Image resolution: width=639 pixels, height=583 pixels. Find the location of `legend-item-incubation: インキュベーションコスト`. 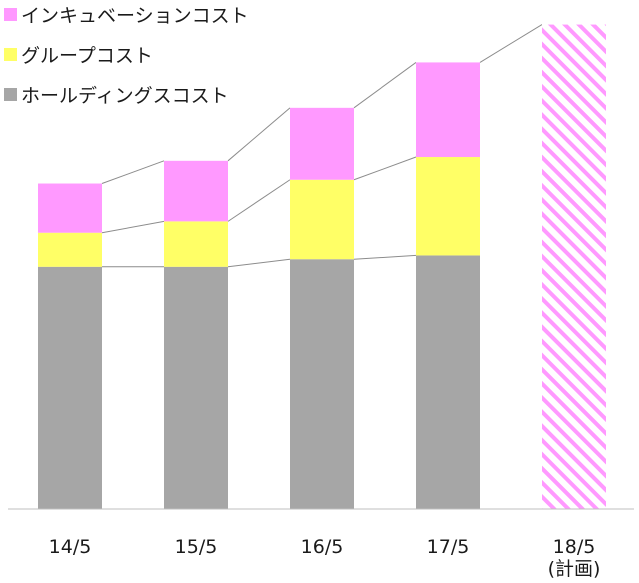

legend-item-incubation: インキュベーションコスト is located at coordinates (126, 14).